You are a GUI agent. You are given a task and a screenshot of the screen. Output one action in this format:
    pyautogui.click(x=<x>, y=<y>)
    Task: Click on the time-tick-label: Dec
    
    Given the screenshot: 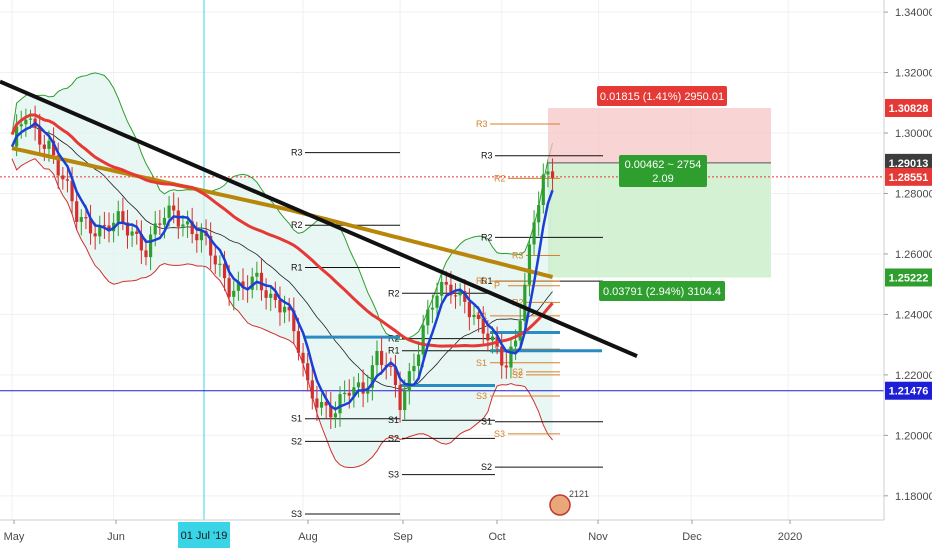 What is the action you would take?
    pyautogui.click(x=692, y=537)
    